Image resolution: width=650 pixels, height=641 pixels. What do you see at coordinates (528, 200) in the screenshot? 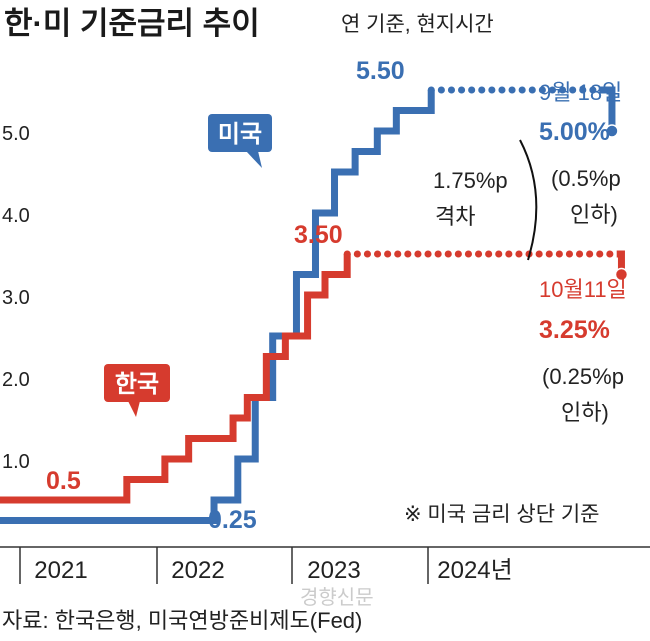
I see `gap-bracket` at bounding box center [528, 200].